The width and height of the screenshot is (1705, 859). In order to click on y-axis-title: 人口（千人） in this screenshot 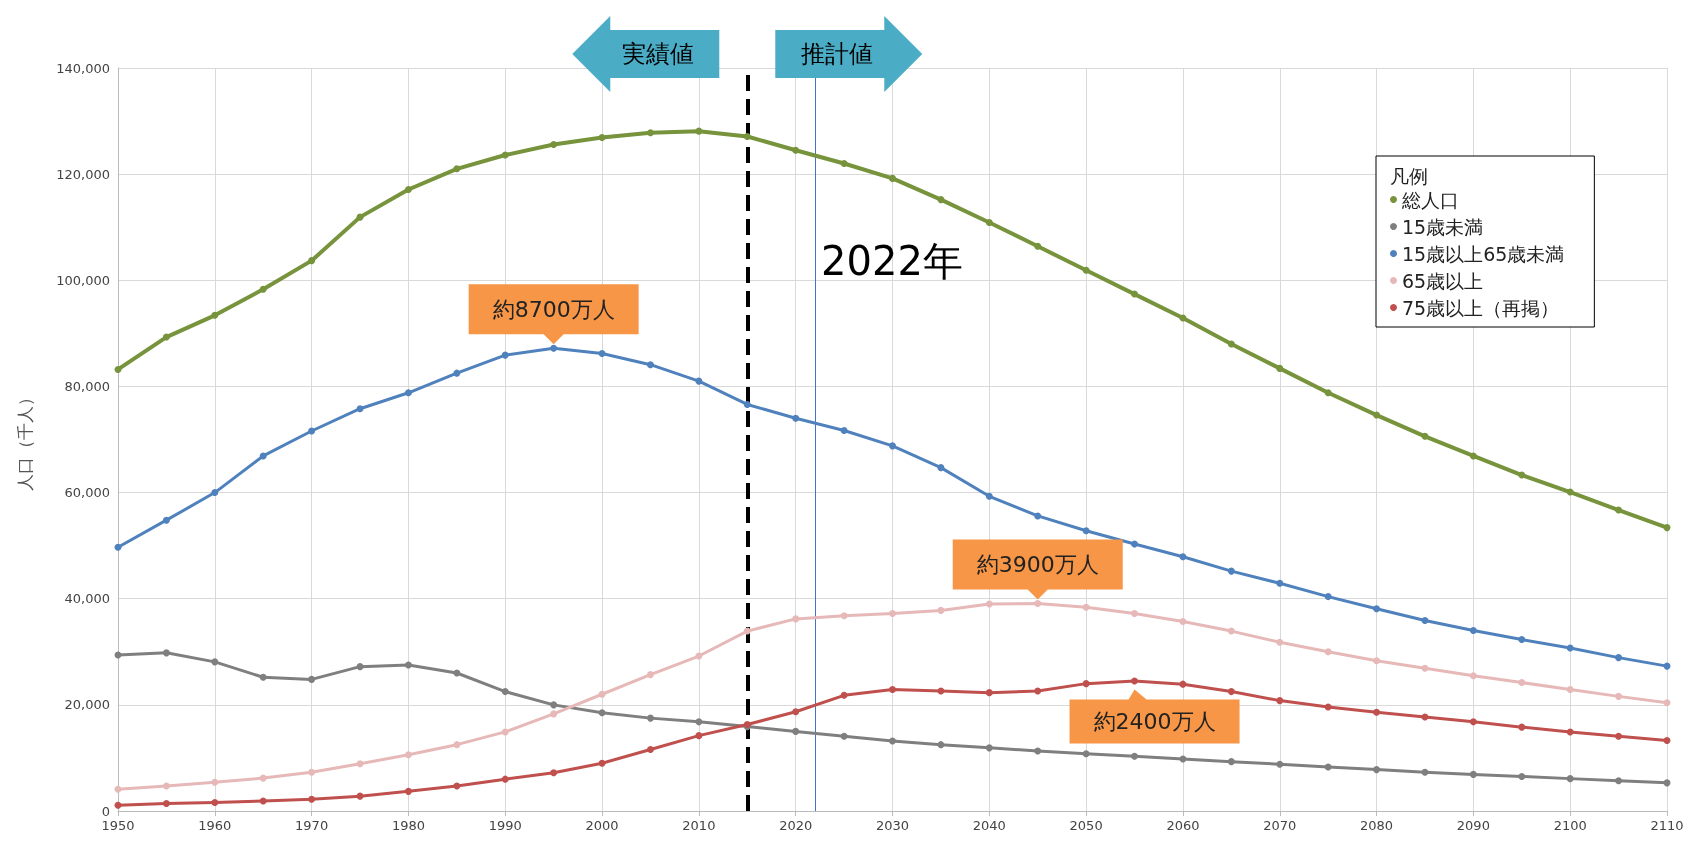, I will do `click(24, 439)`.